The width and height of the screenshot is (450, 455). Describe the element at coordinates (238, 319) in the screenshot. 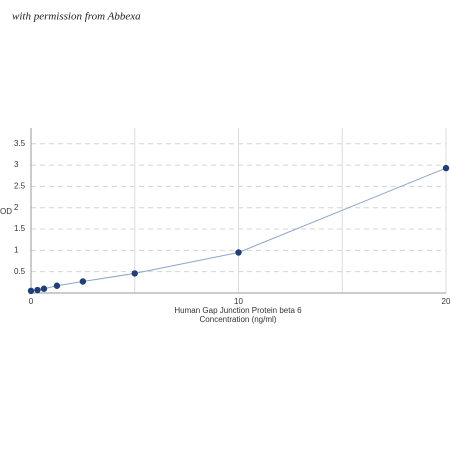

I see `x-axis-label: Concentration (ng/ml)` at that location.